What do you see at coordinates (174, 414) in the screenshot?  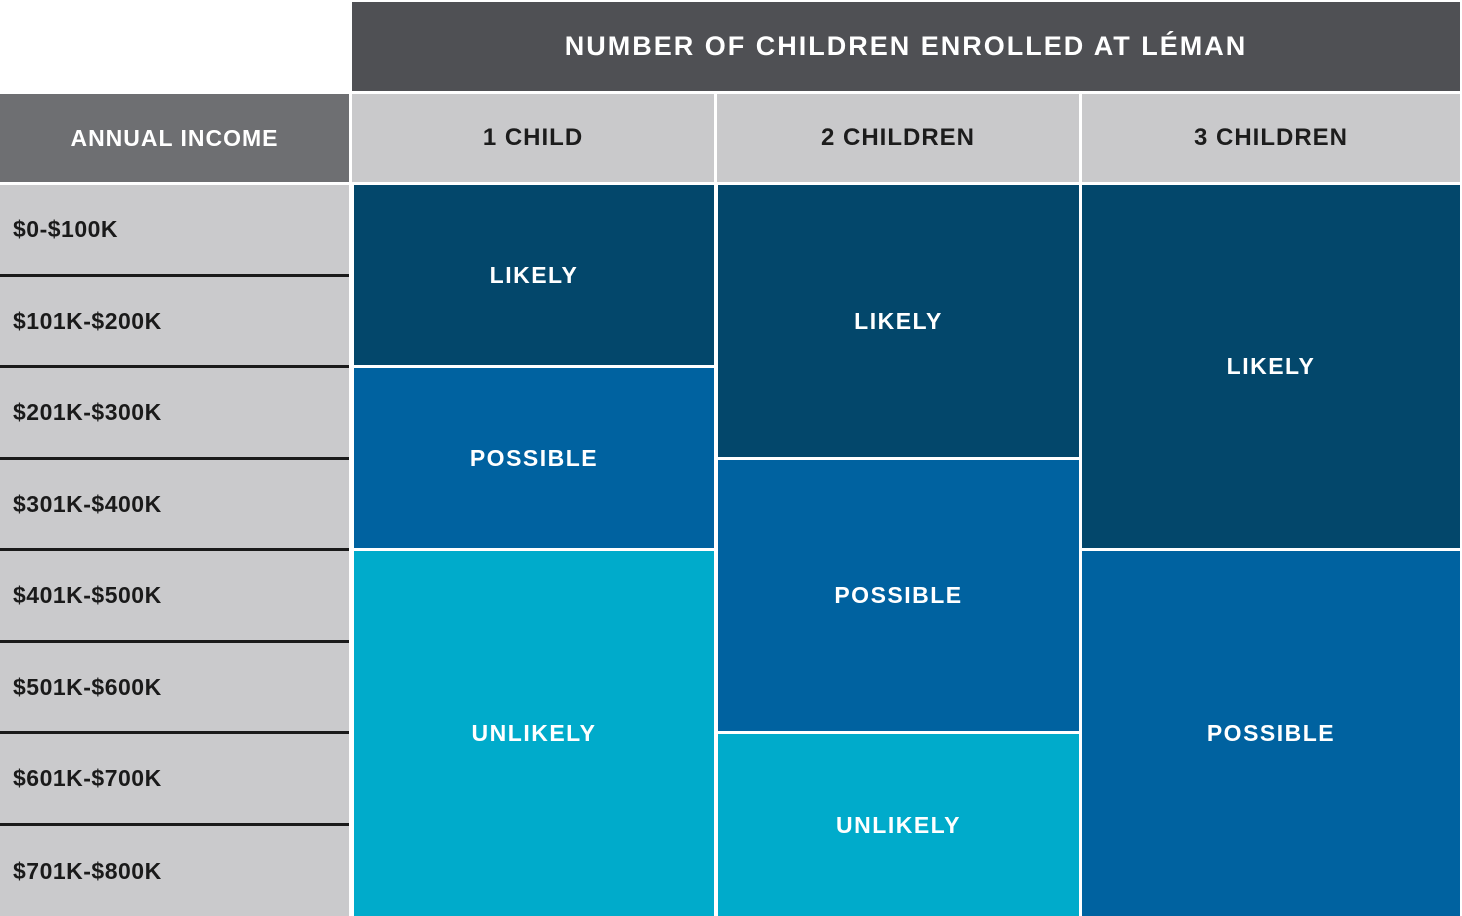 I see `income-row-201k-300k: $201K-$300K` at bounding box center [174, 414].